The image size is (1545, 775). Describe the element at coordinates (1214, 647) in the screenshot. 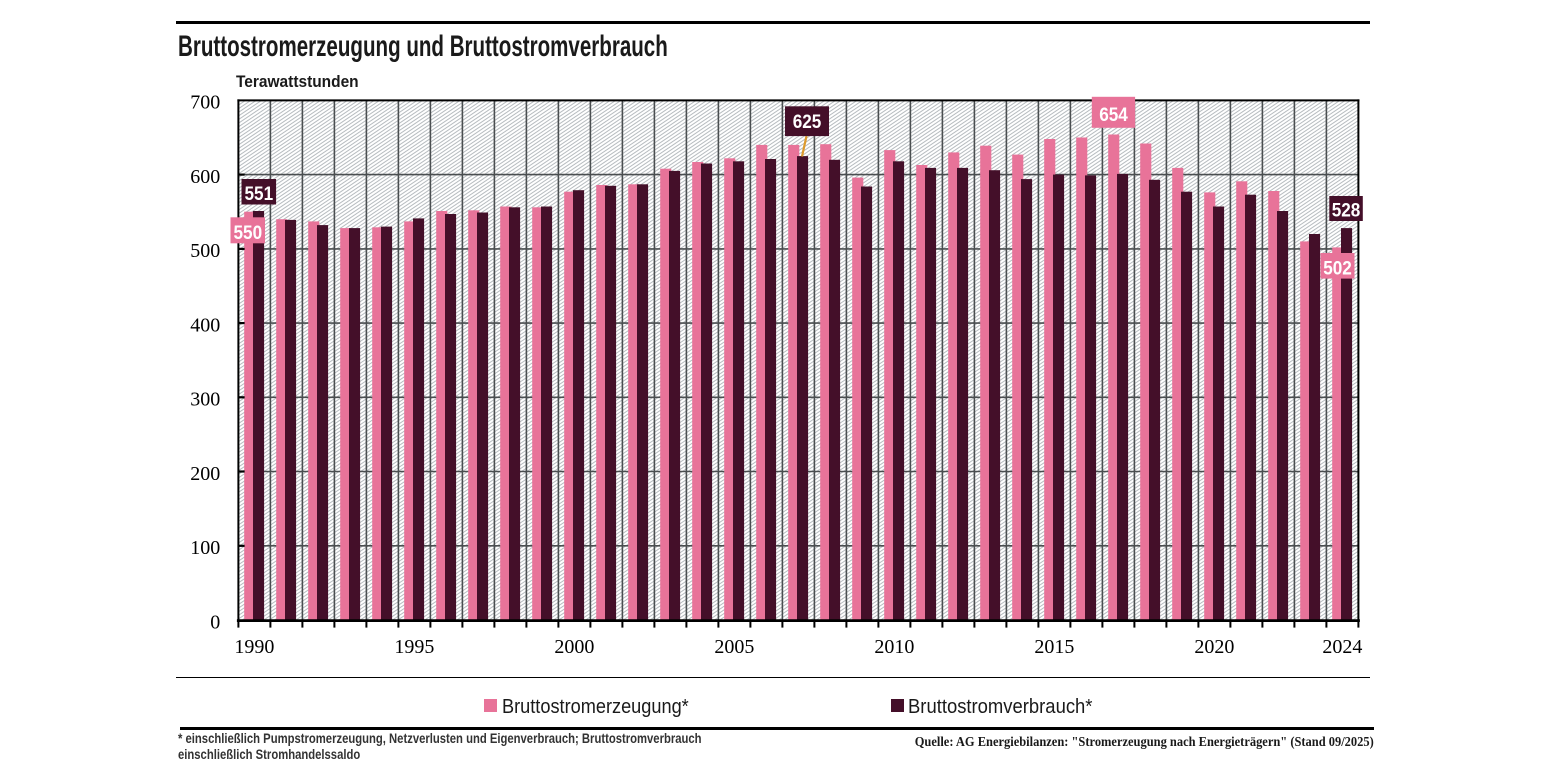

I see `svg-text: 2020` at that location.